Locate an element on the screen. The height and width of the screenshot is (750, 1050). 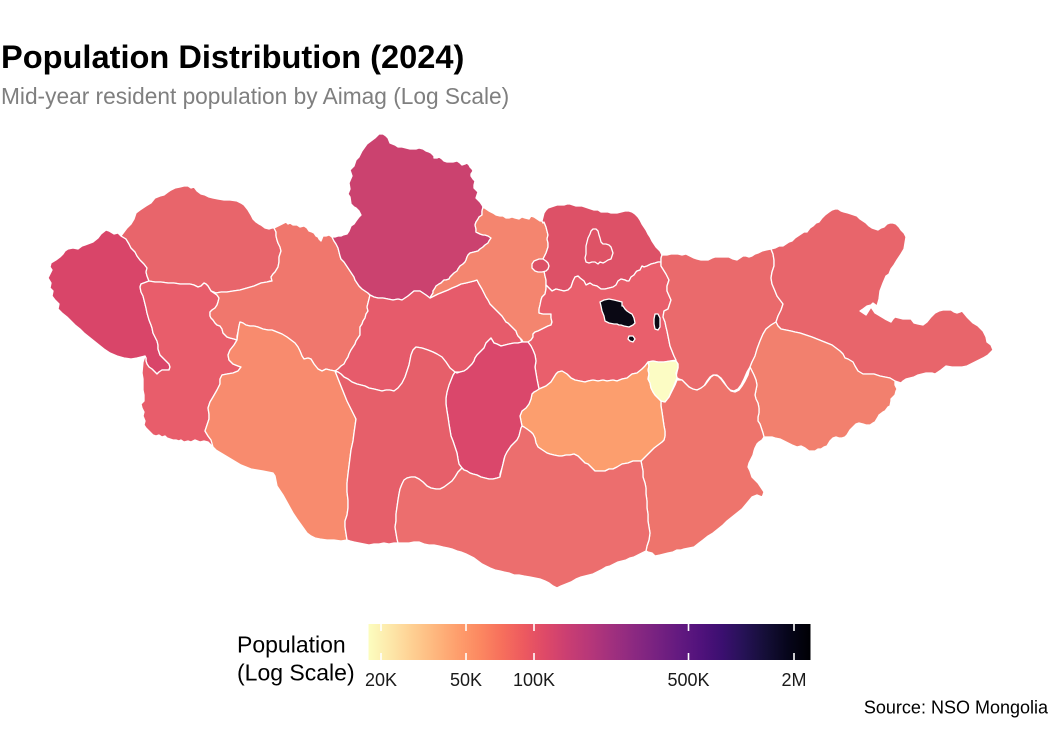
svg-text: 50K is located at coordinates (466, 680).